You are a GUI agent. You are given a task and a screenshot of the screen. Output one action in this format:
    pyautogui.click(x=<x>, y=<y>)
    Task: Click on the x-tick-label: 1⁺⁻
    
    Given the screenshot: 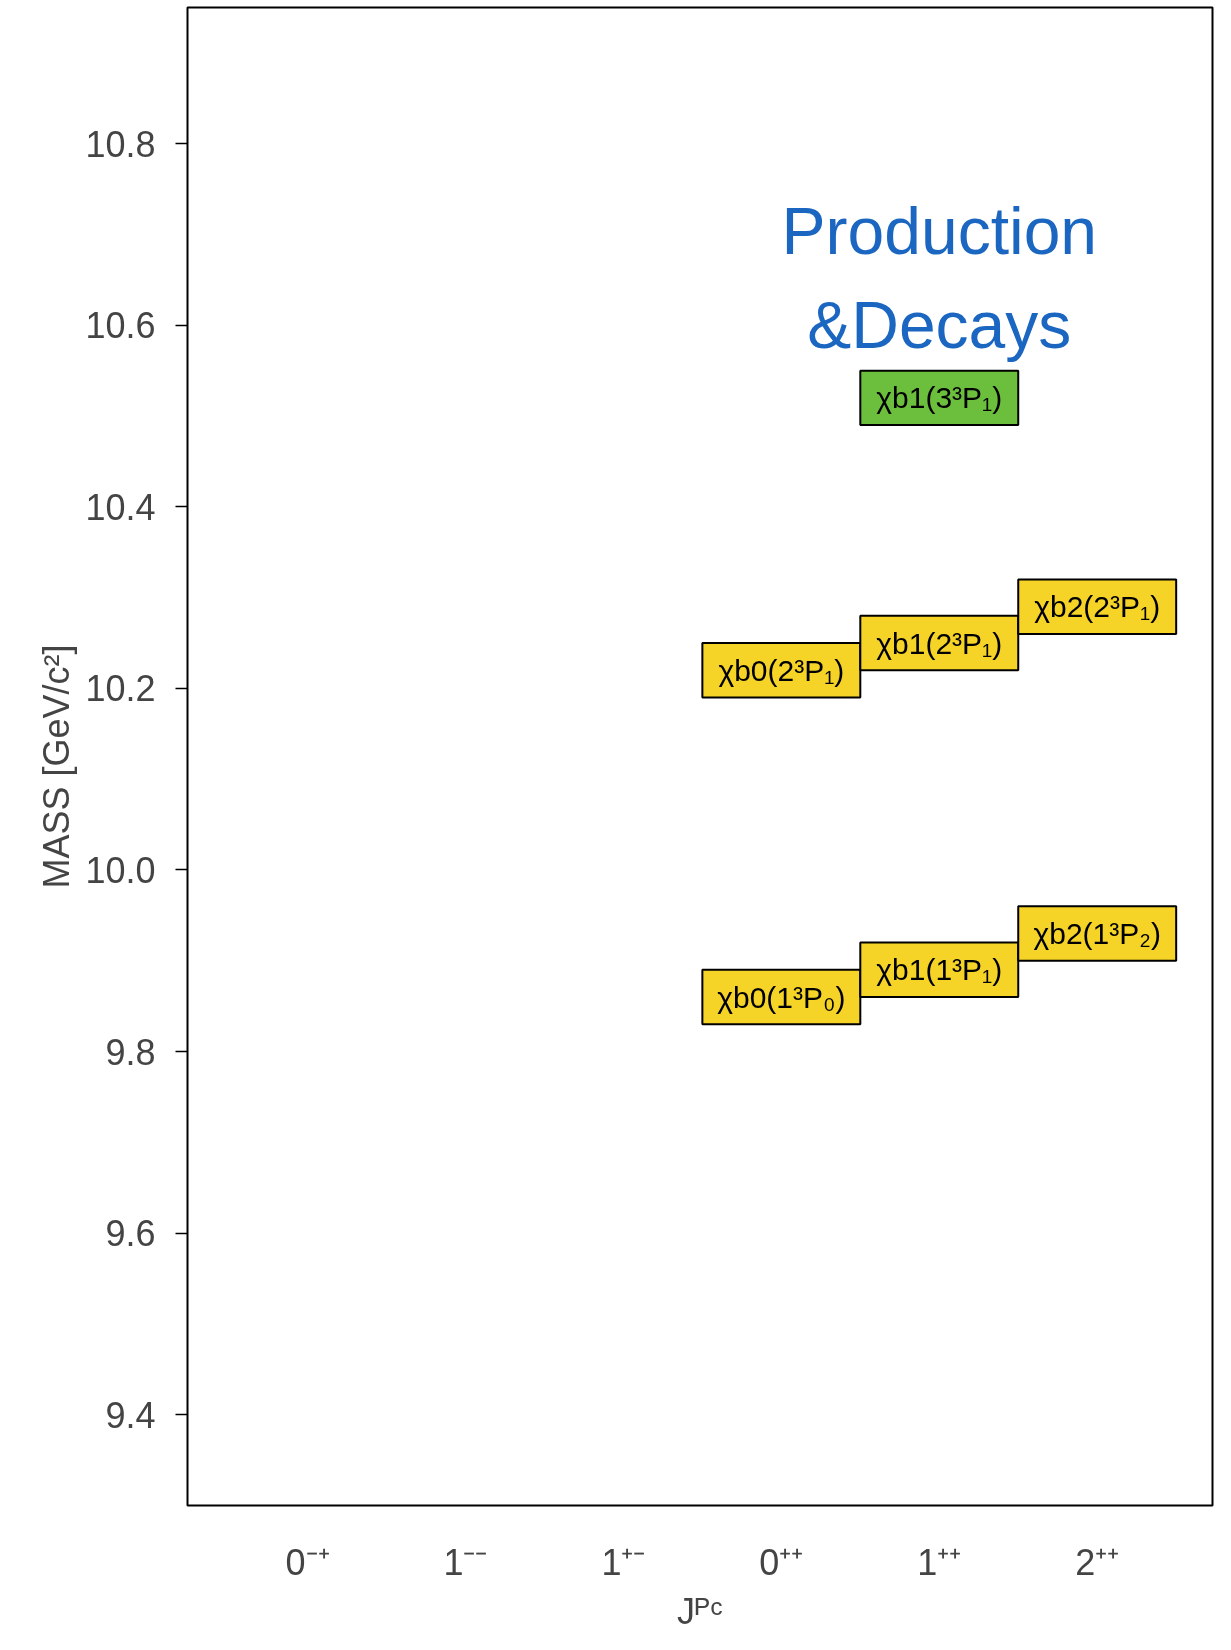 What is the action you would take?
    pyautogui.click(x=623, y=1562)
    